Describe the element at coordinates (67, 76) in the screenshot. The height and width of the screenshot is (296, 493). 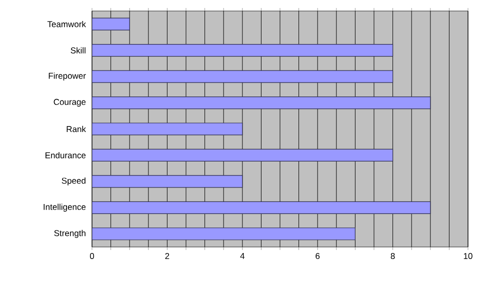
I see `y-tick-label: Firepower` at that location.